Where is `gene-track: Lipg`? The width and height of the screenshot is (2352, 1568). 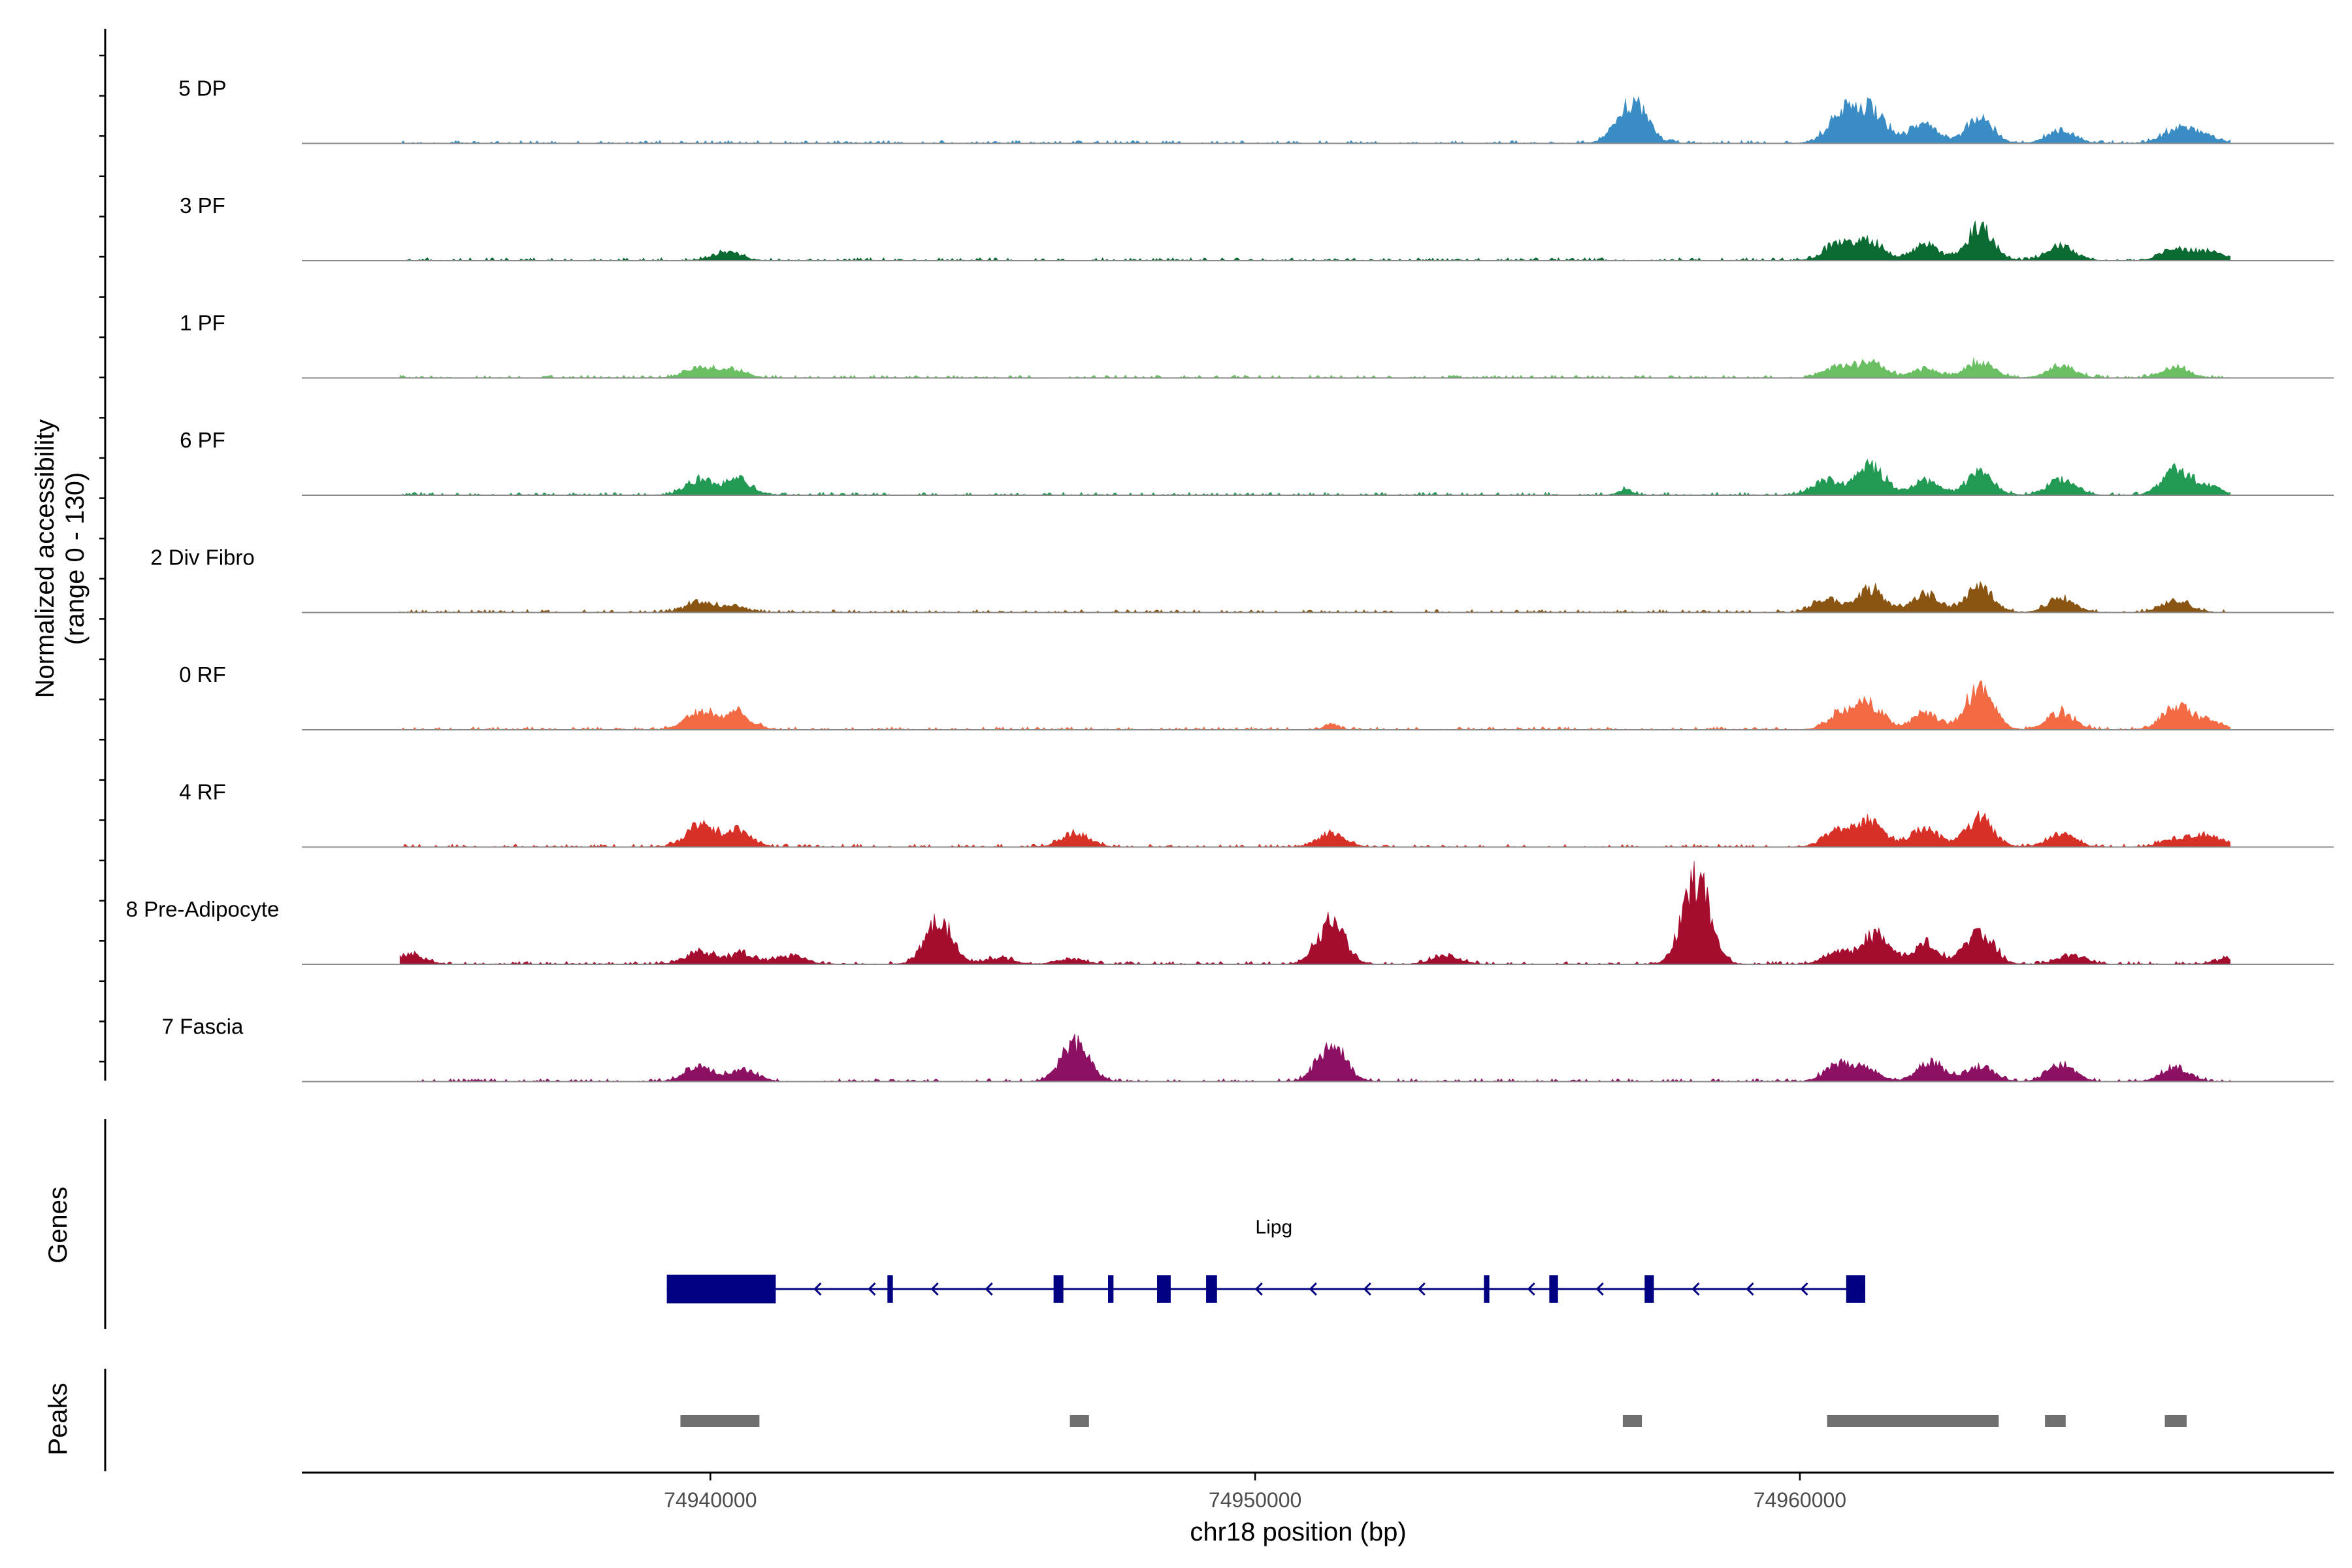 gene-track: Lipg is located at coordinates (1265, 1260).